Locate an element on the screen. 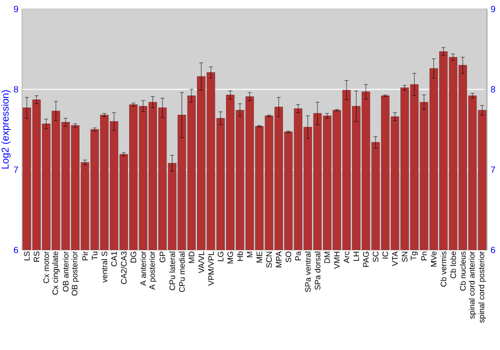 The width and height of the screenshot is (500, 350). y-tick-label: 8 is located at coordinates (16, 89).